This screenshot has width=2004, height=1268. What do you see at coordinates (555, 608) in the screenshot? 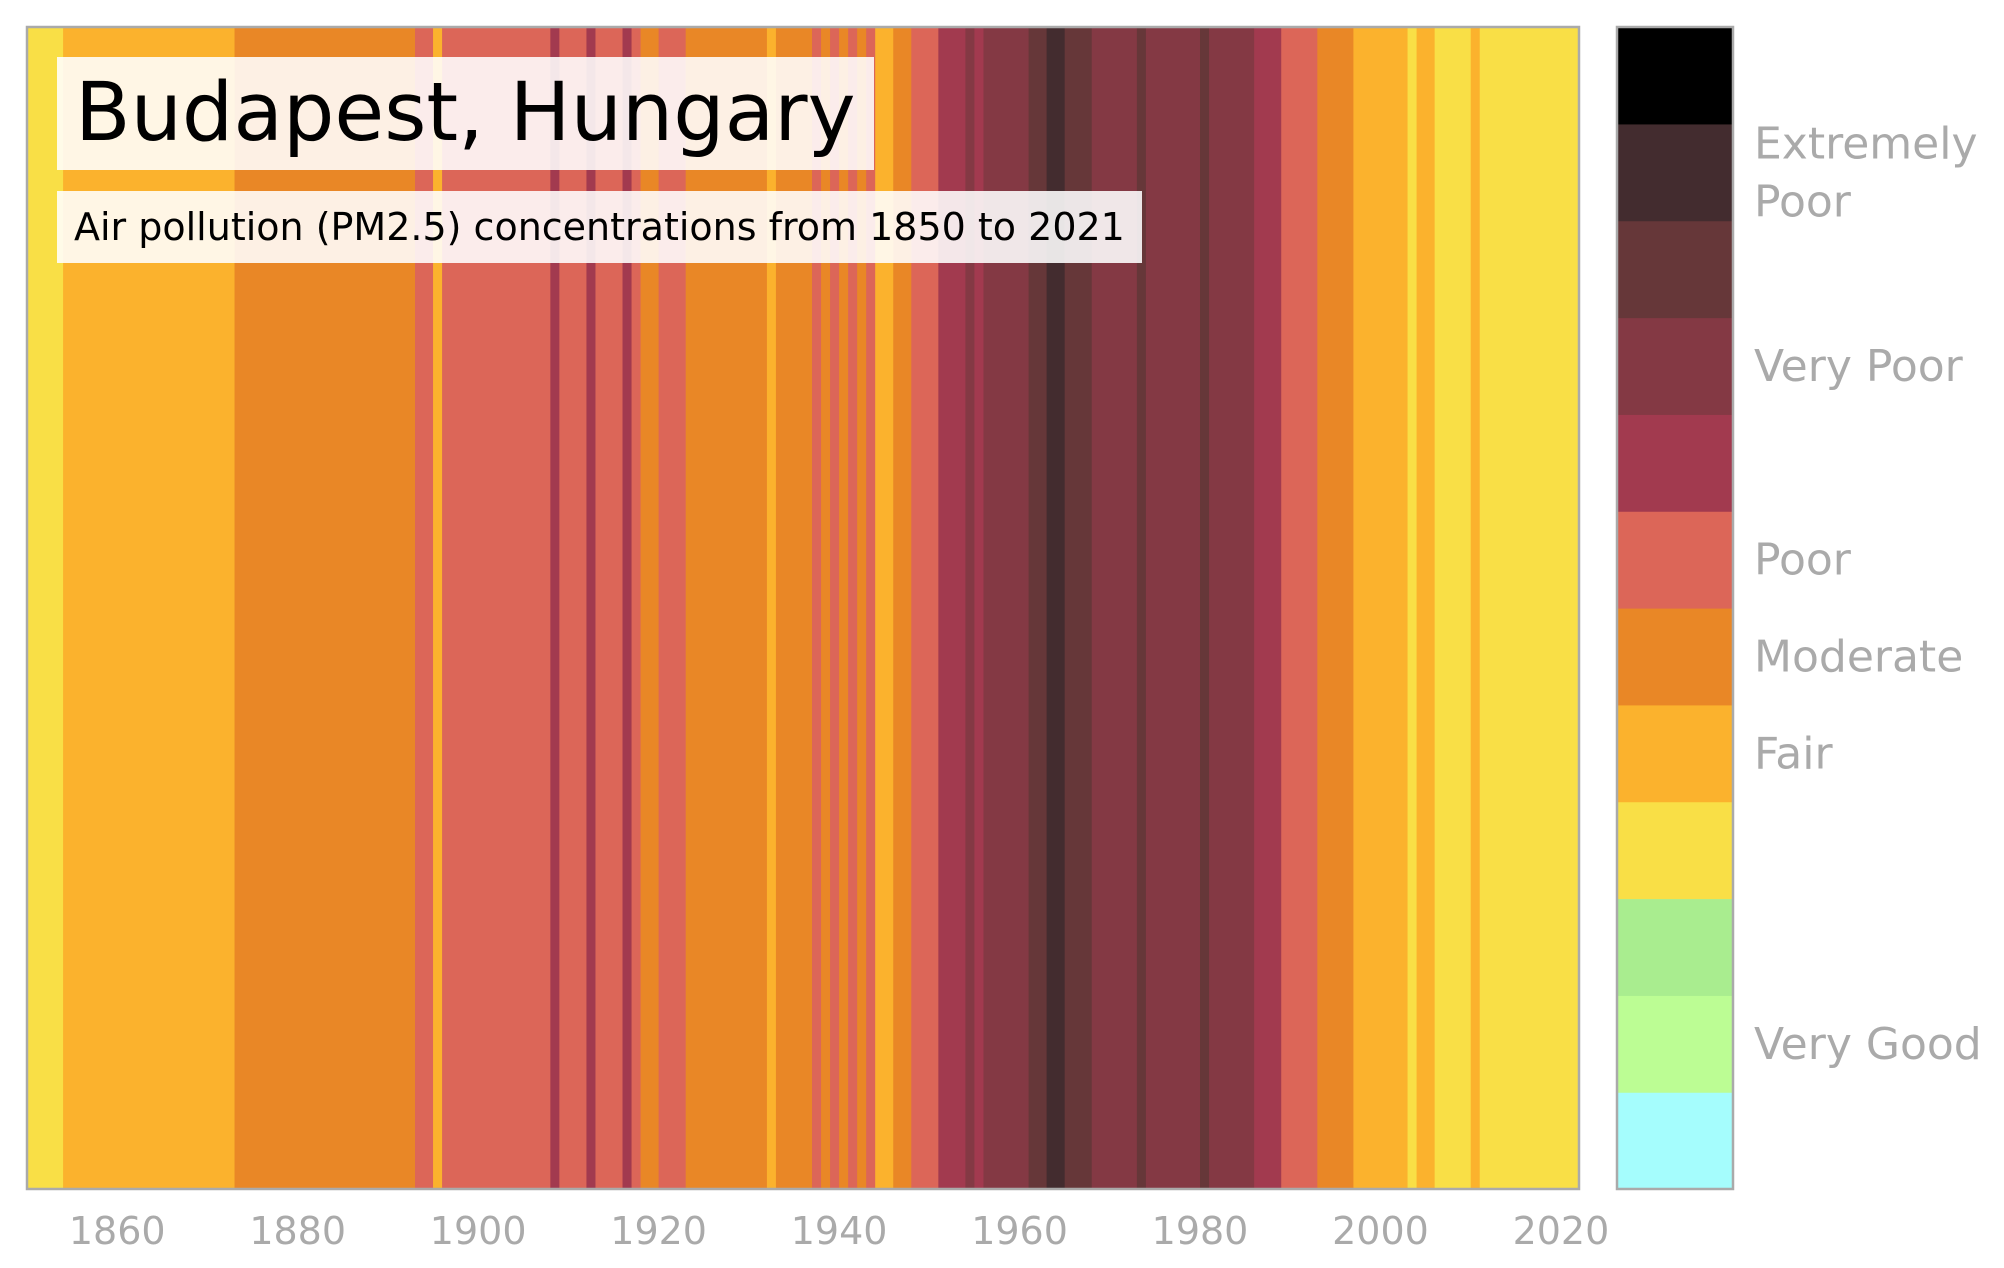
I see `stripe-1908-1909` at bounding box center [555, 608].